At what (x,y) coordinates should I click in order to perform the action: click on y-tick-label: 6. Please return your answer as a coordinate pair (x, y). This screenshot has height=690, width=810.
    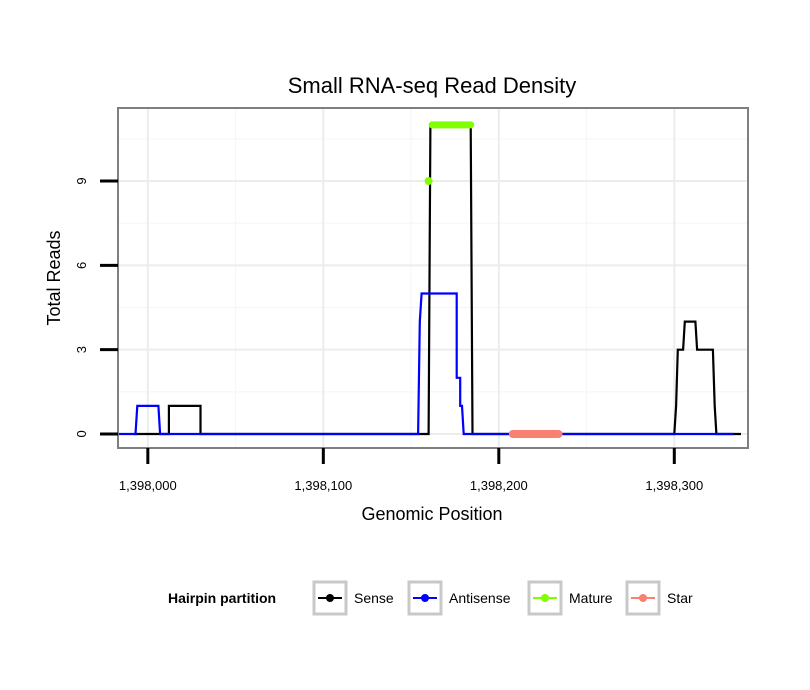
    Looking at the image, I should click on (81, 265).